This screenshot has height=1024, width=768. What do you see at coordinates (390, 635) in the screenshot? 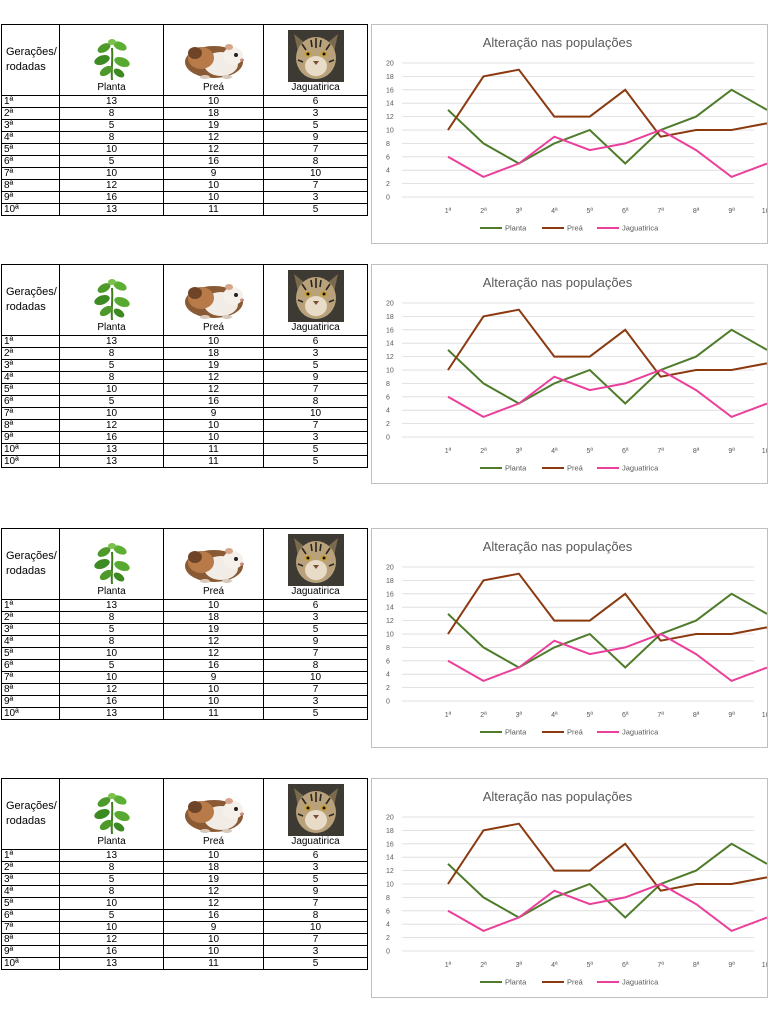
I see `y-tick-label: 10` at bounding box center [390, 635].